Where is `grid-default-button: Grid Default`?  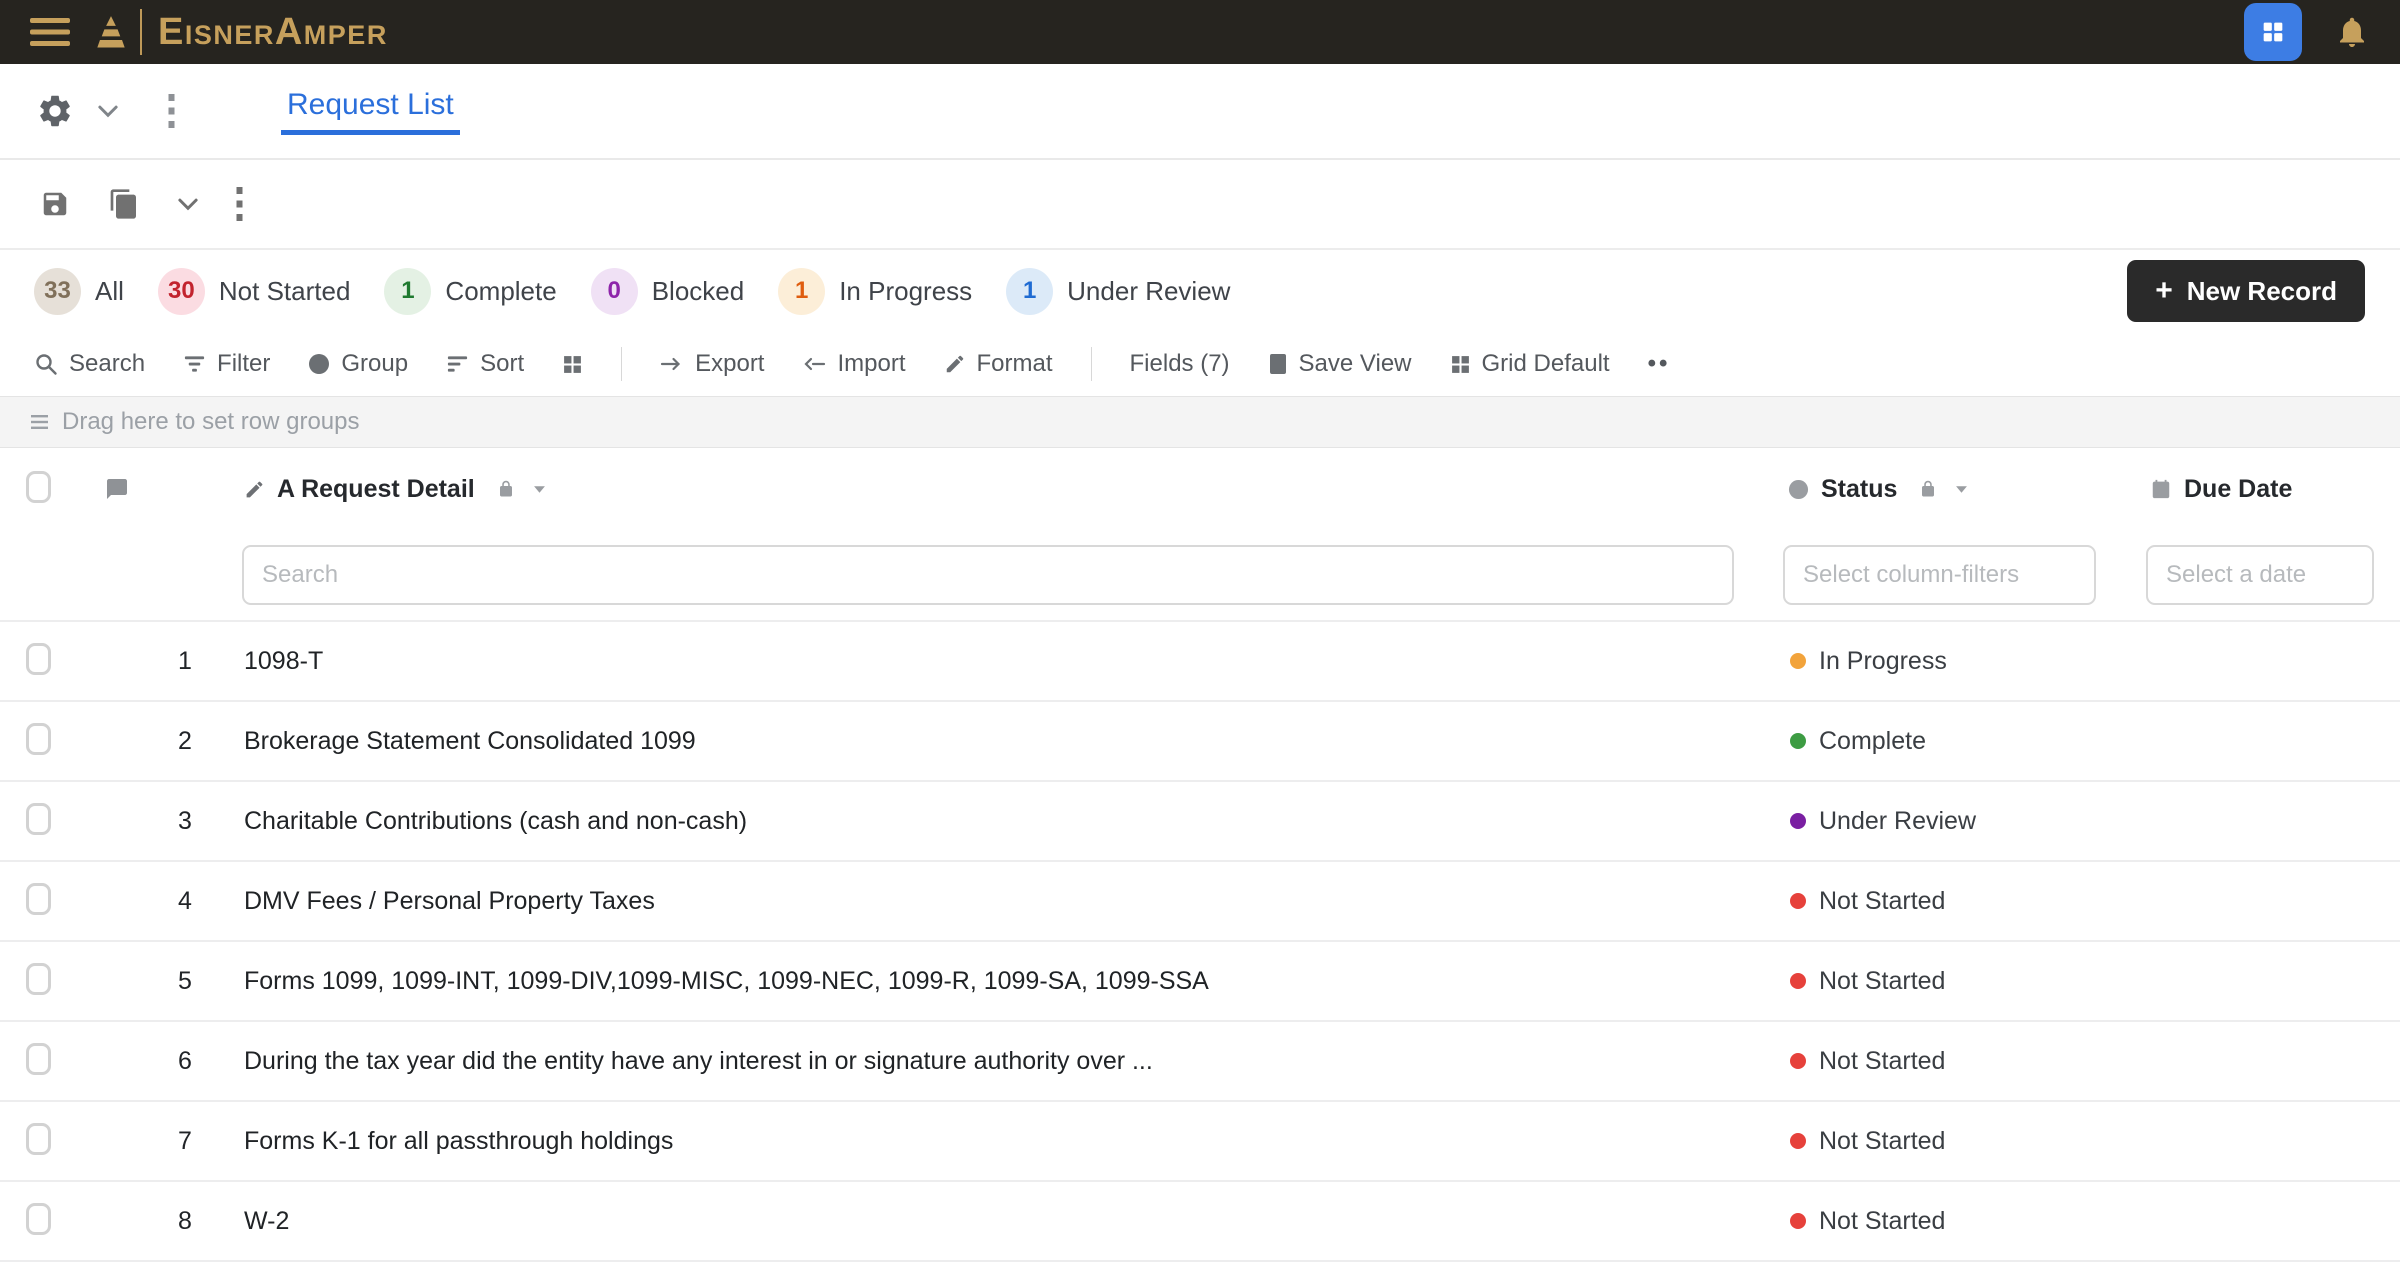 grid-default-button: Grid Default is located at coordinates (1530, 364).